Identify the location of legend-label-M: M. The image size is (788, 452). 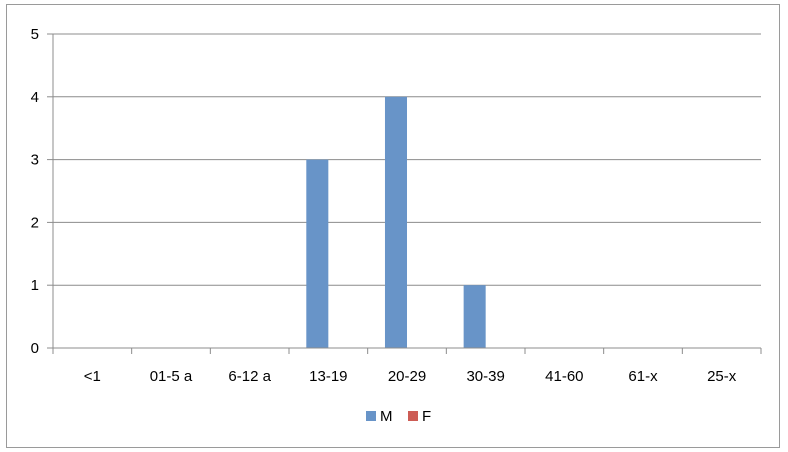
(386, 416).